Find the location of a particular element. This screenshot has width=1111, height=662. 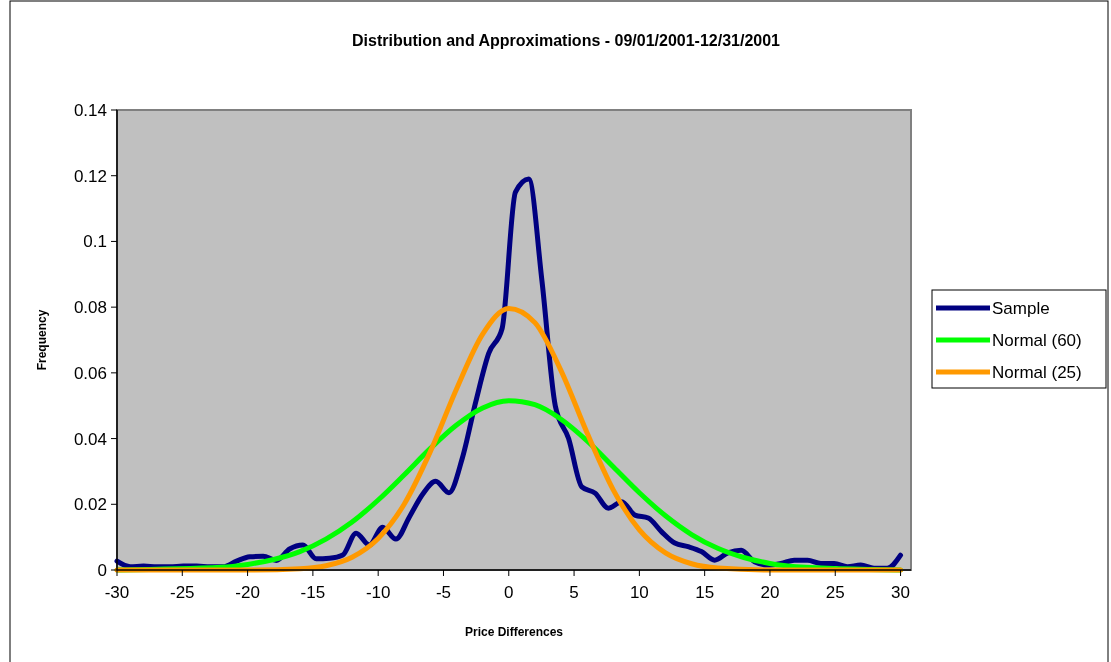

x-axis-title: Price Differences is located at coordinates (514, 632).